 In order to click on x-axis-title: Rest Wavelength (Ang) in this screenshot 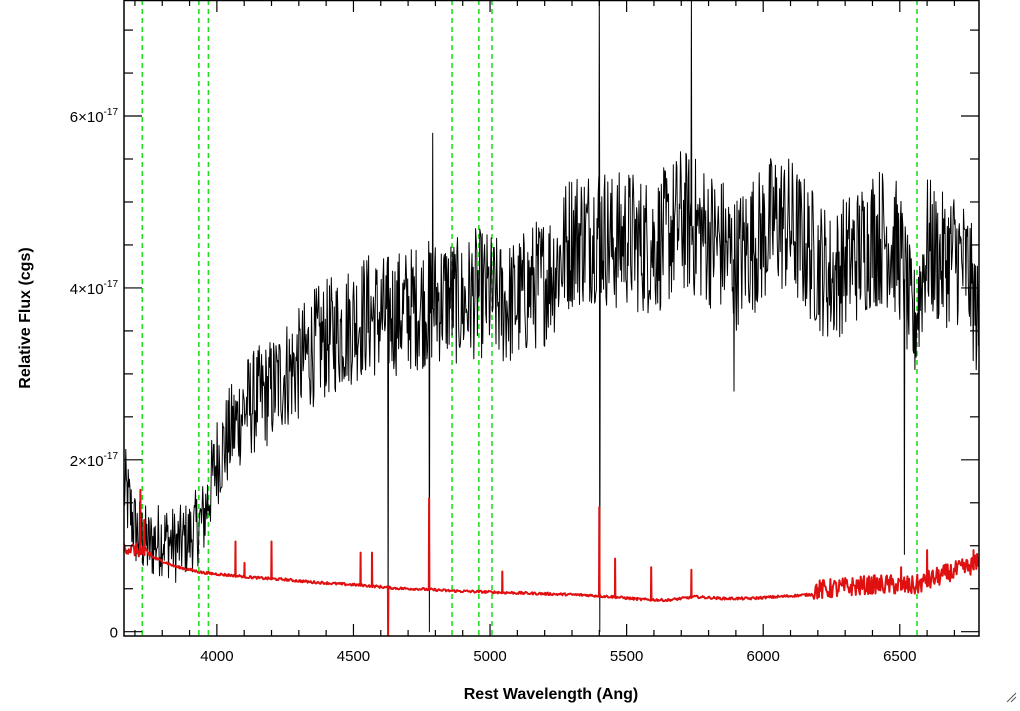, I will do `click(551, 694)`.